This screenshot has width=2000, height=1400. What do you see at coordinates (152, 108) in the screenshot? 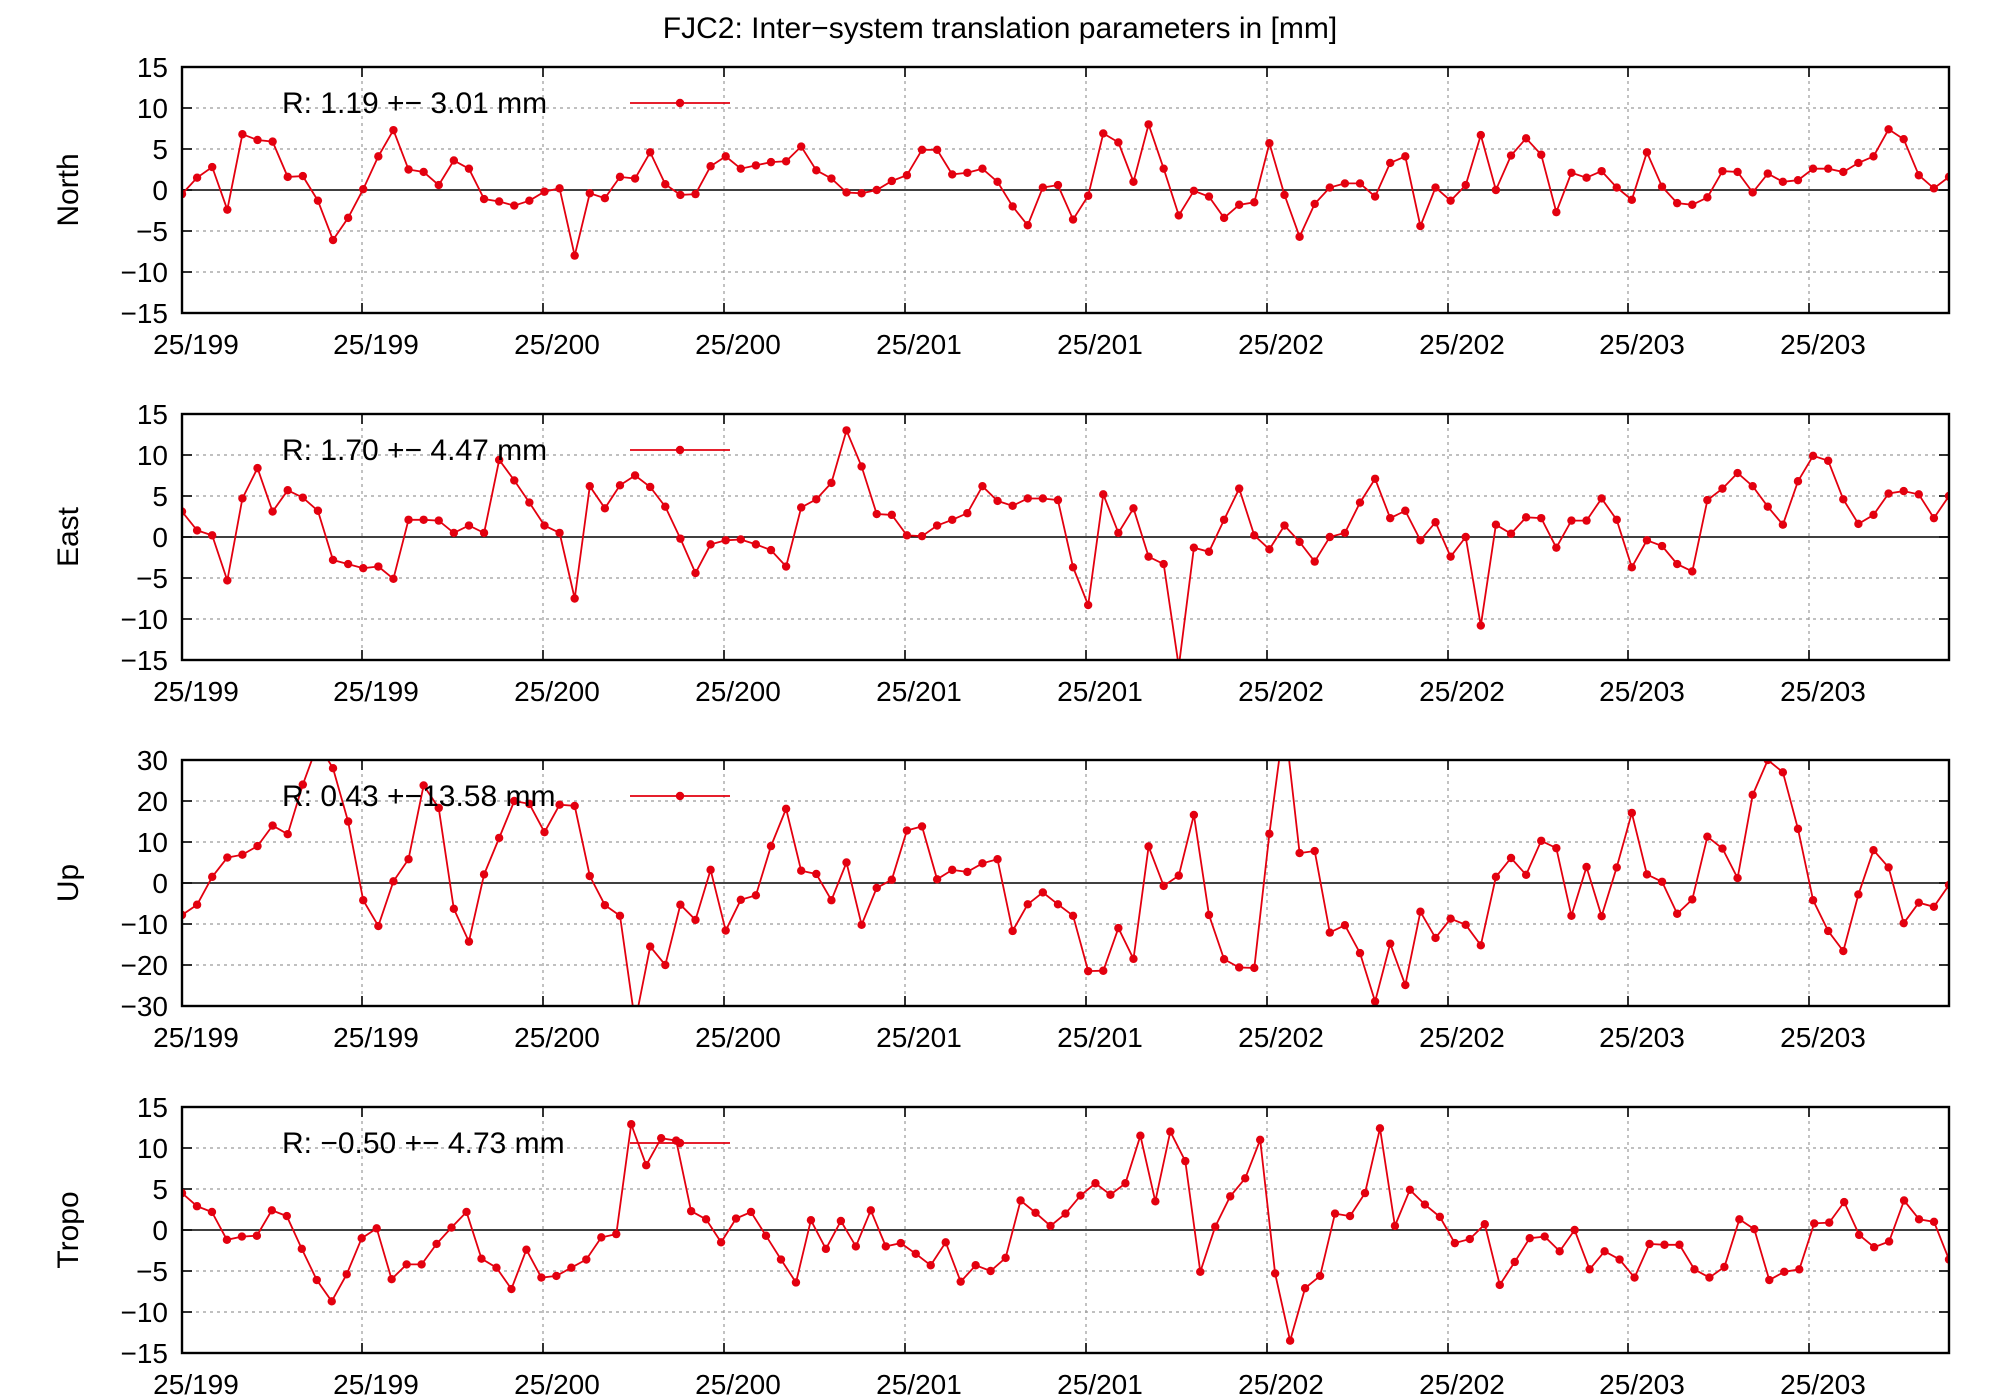
I see `y-tick-label: 10` at bounding box center [152, 108].